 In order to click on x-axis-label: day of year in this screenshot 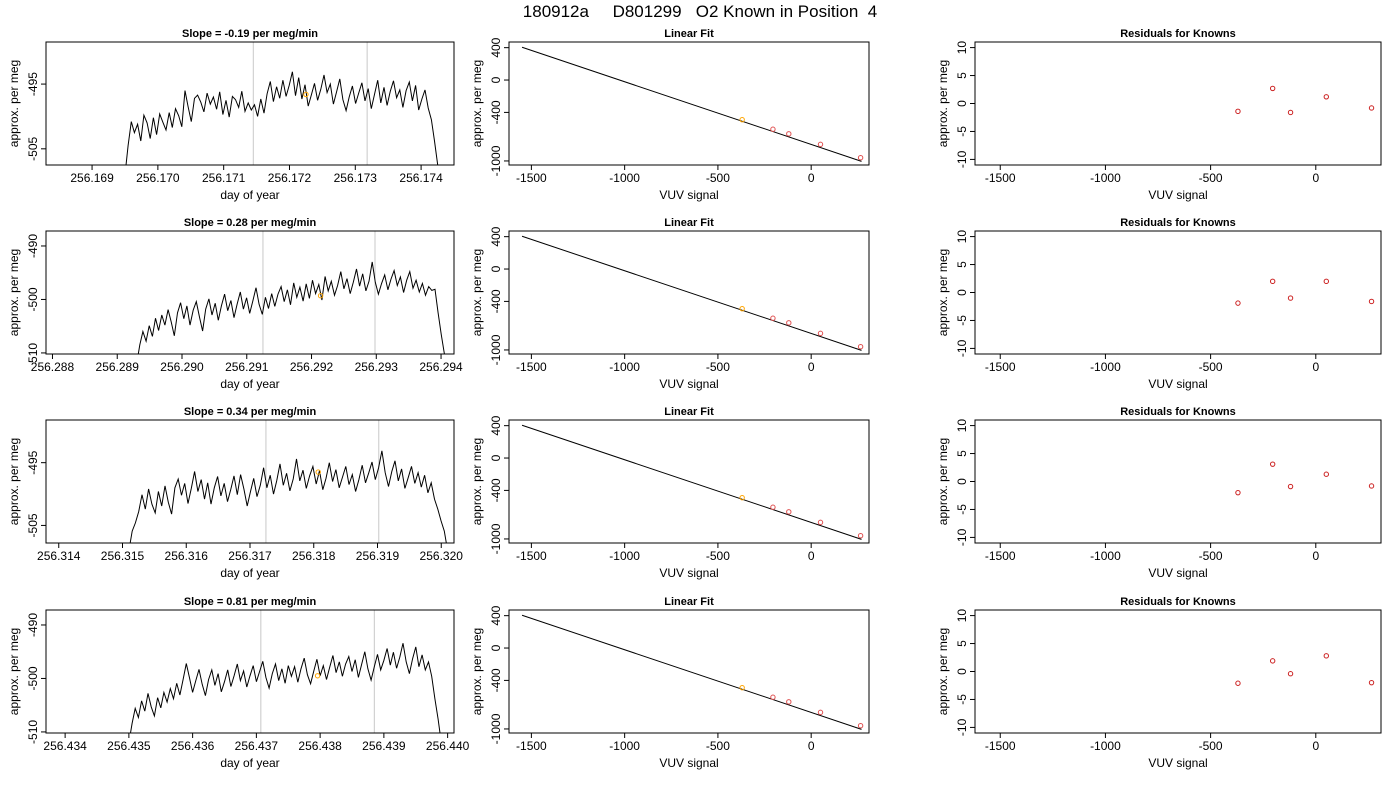, I will do `click(249, 384)`.